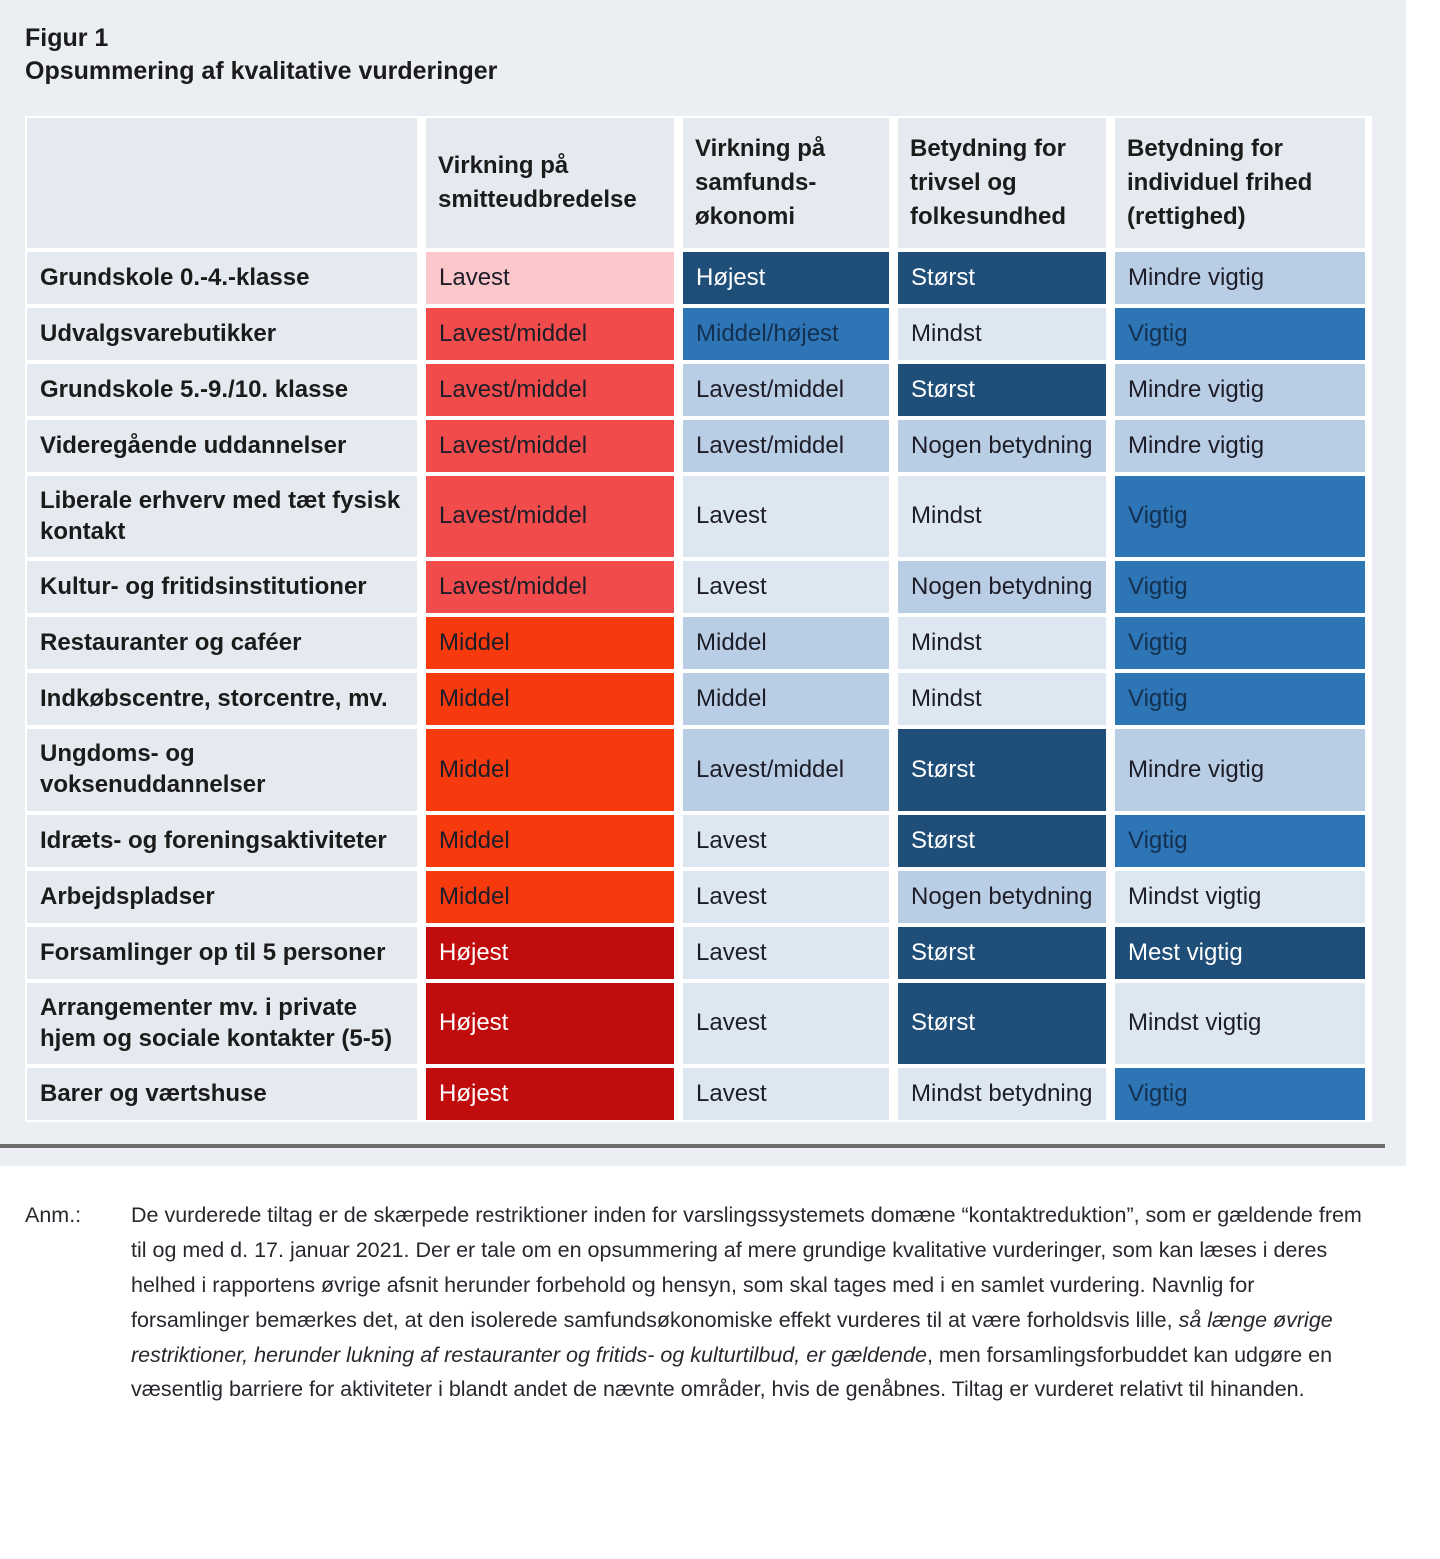 Image resolution: width=1440 pixels, height=1559 pixels. What do you see at coordinates (222, 643) in the screenshot?
I see `row-label: Restauranter og caféer` at bounding box center [222, 643].